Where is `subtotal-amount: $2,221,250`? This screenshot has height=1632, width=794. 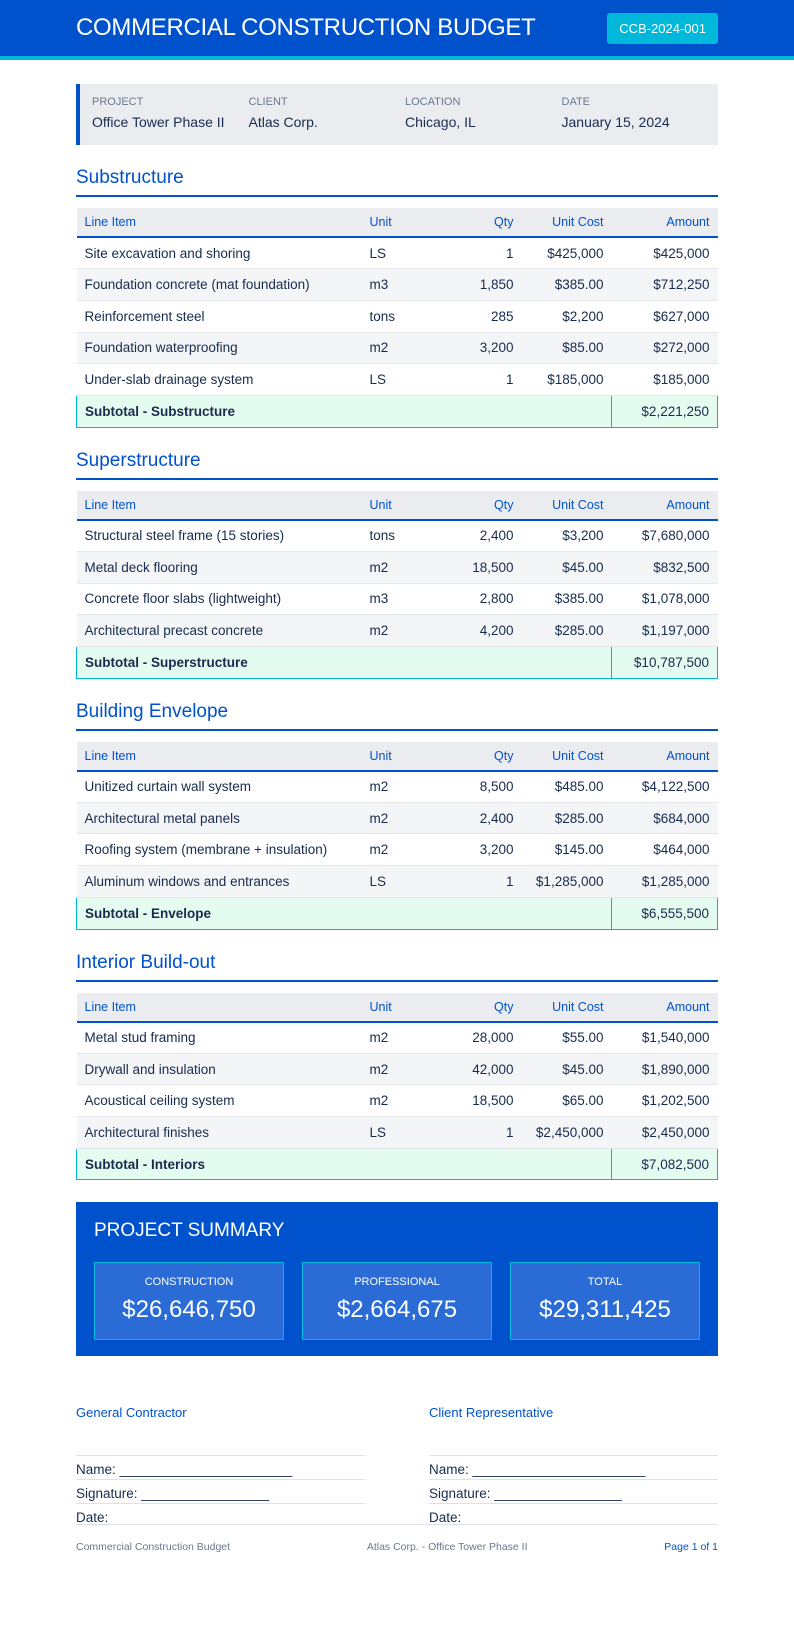 subtotal-amount: $2,221,250 is located at coordinates (664, 411).